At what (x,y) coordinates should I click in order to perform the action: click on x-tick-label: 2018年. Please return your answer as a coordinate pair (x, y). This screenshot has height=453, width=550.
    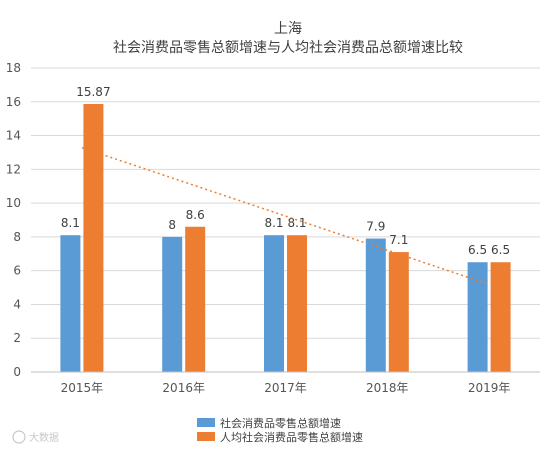
    Looking at the image, I should click on (387, 388).